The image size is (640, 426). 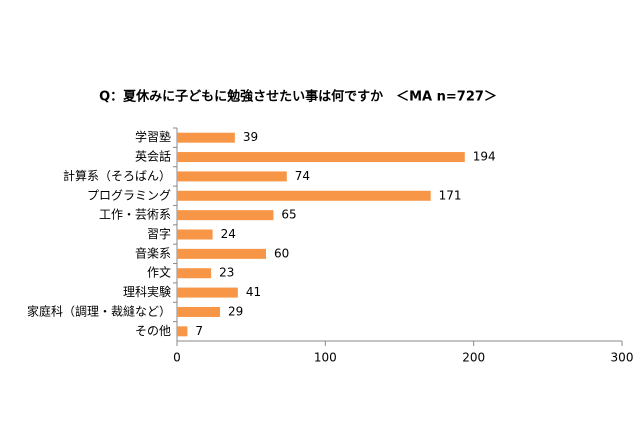 I want to click on value-label: 74, so click(x=302, y=176).